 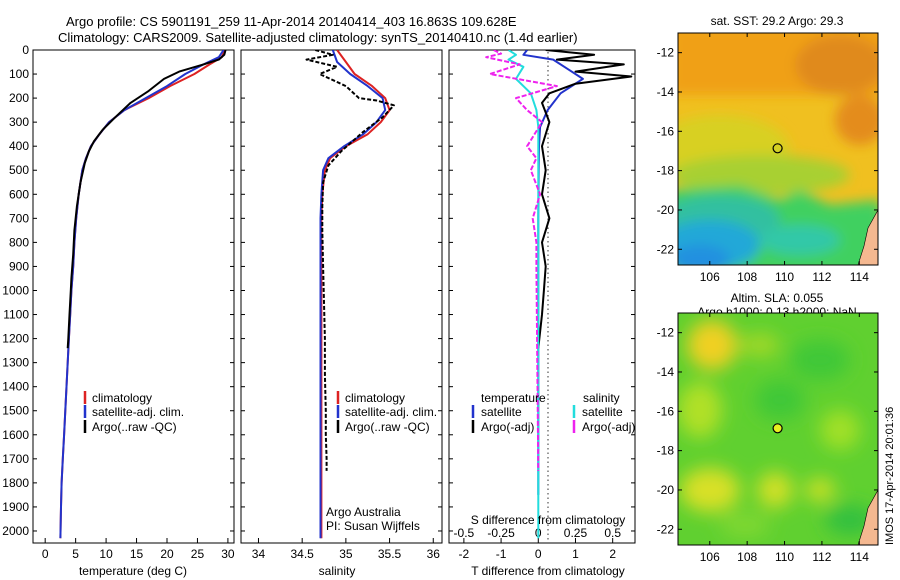 What do you see at coordinates (133, 571) in the screenshot?
I see `temperature-x-label: temperature (deg C)` at bounding box center [133, 571].